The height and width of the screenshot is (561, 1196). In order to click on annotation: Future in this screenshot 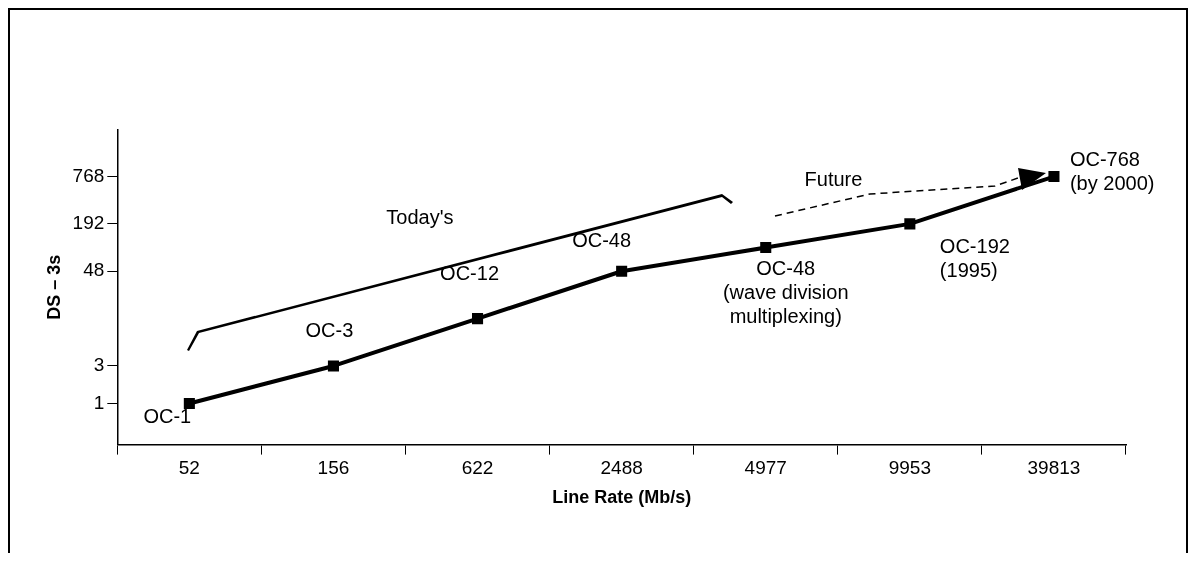, I will do `click(833, 178)`.